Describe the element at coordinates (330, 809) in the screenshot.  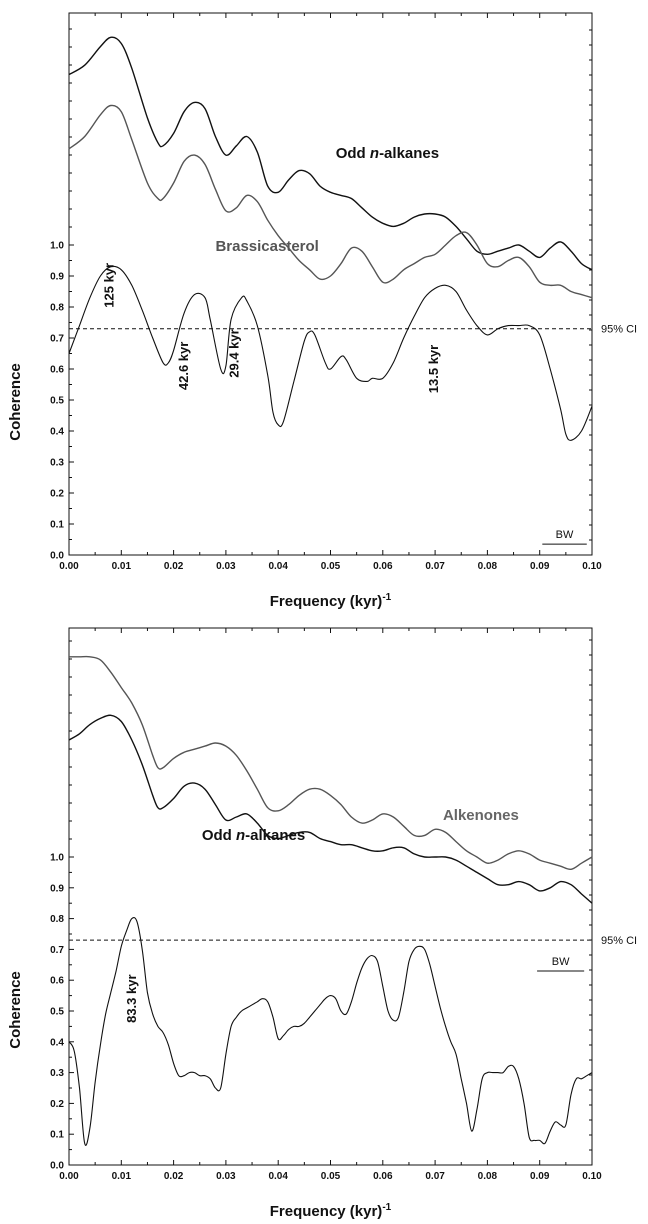
I see `series-line-odd-n-alkanes` at that location.